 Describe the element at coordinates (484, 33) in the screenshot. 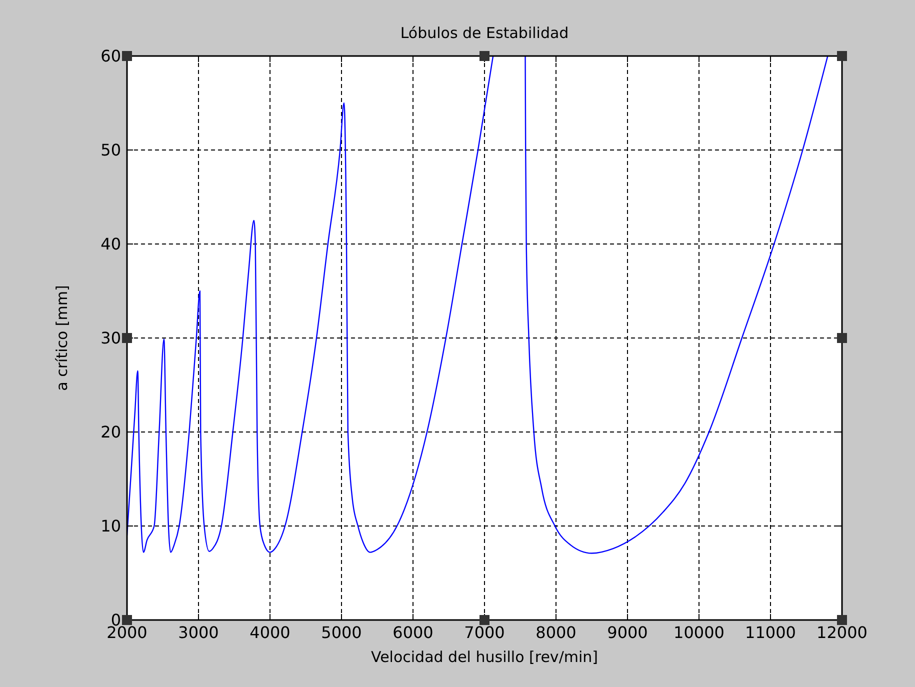

I see `chart-title: Lóbulos de Estabilidad` at that location.